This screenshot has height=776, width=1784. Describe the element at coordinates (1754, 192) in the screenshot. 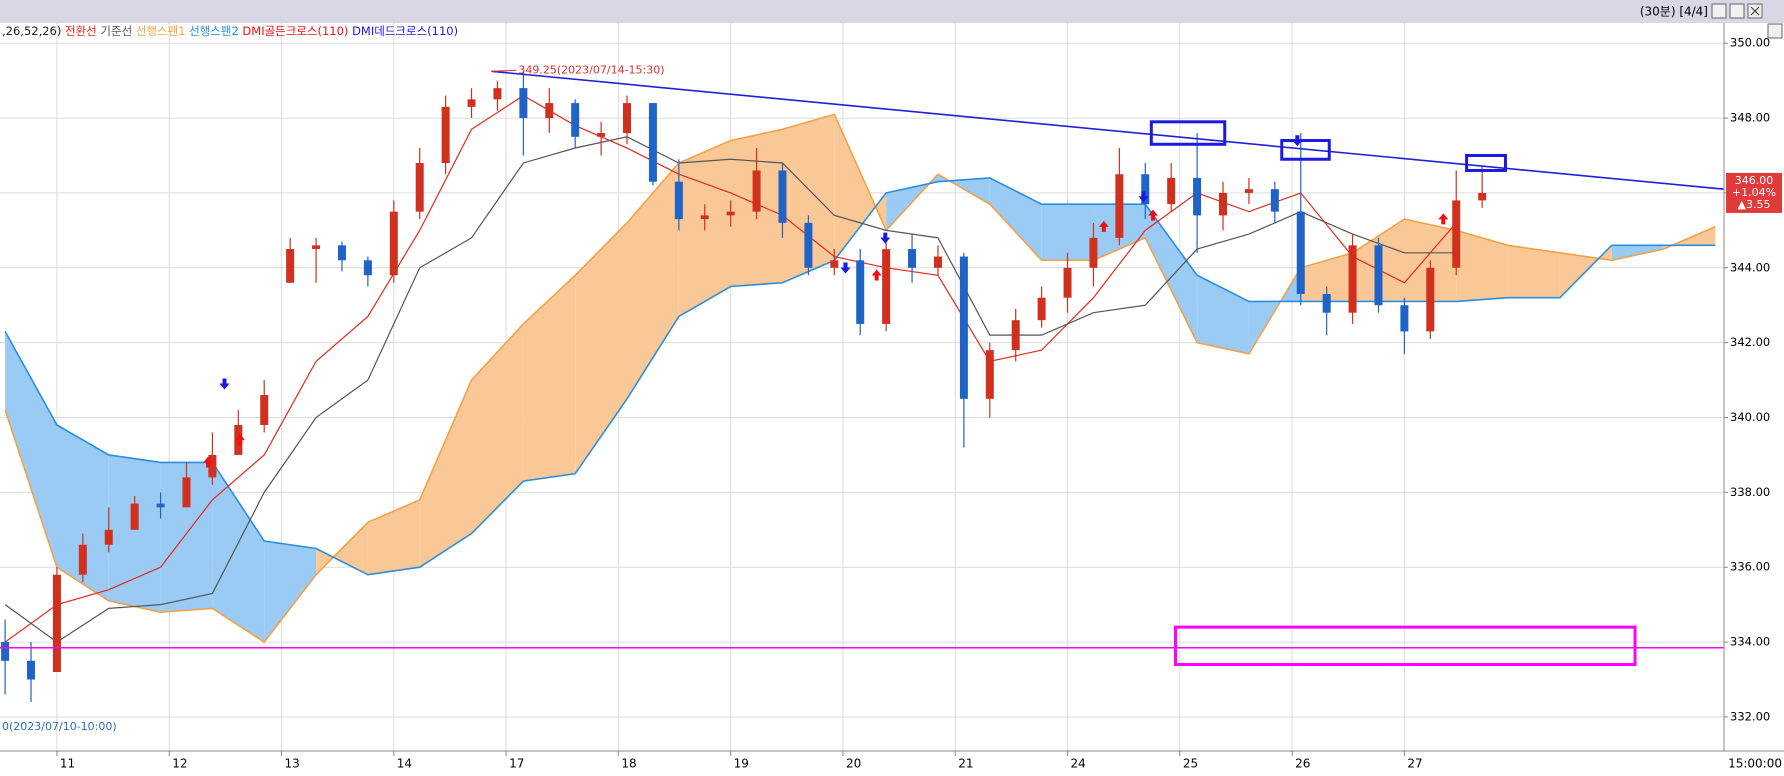

I see `price-badge` at that location.